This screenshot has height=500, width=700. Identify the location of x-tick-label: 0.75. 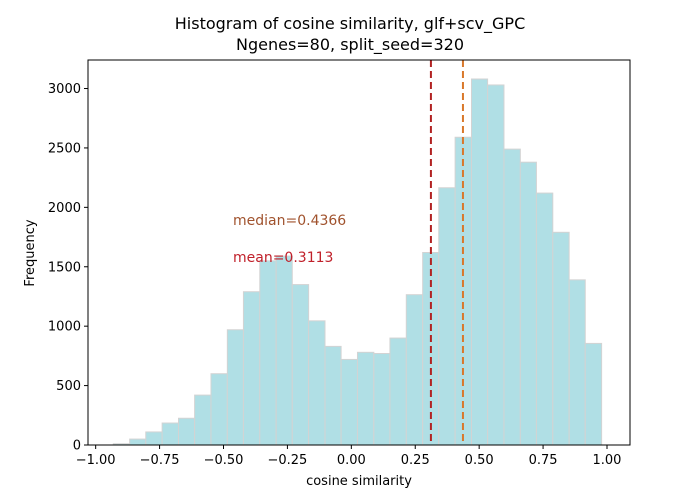
(543, 460).